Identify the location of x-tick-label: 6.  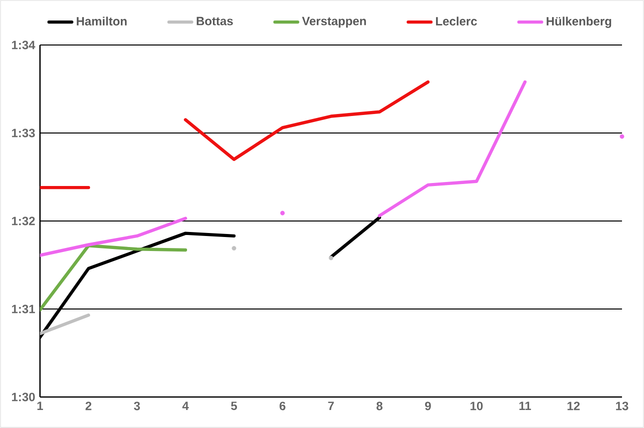
(283, 406).